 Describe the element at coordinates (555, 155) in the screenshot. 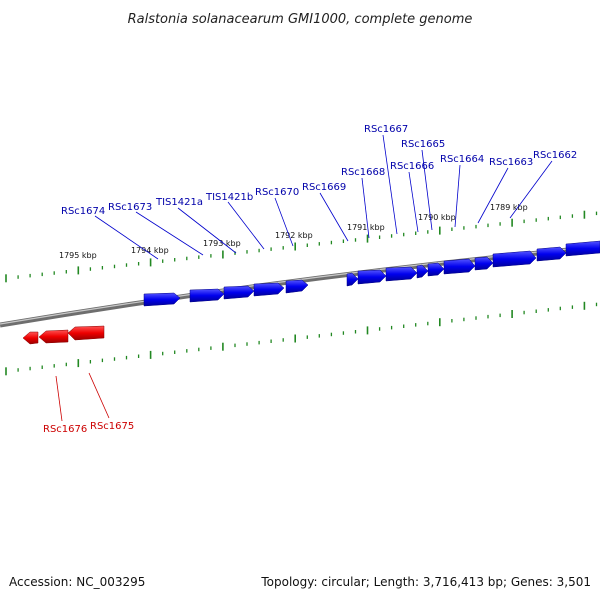

I see `gene-label-forward: RSc1662` at that location.